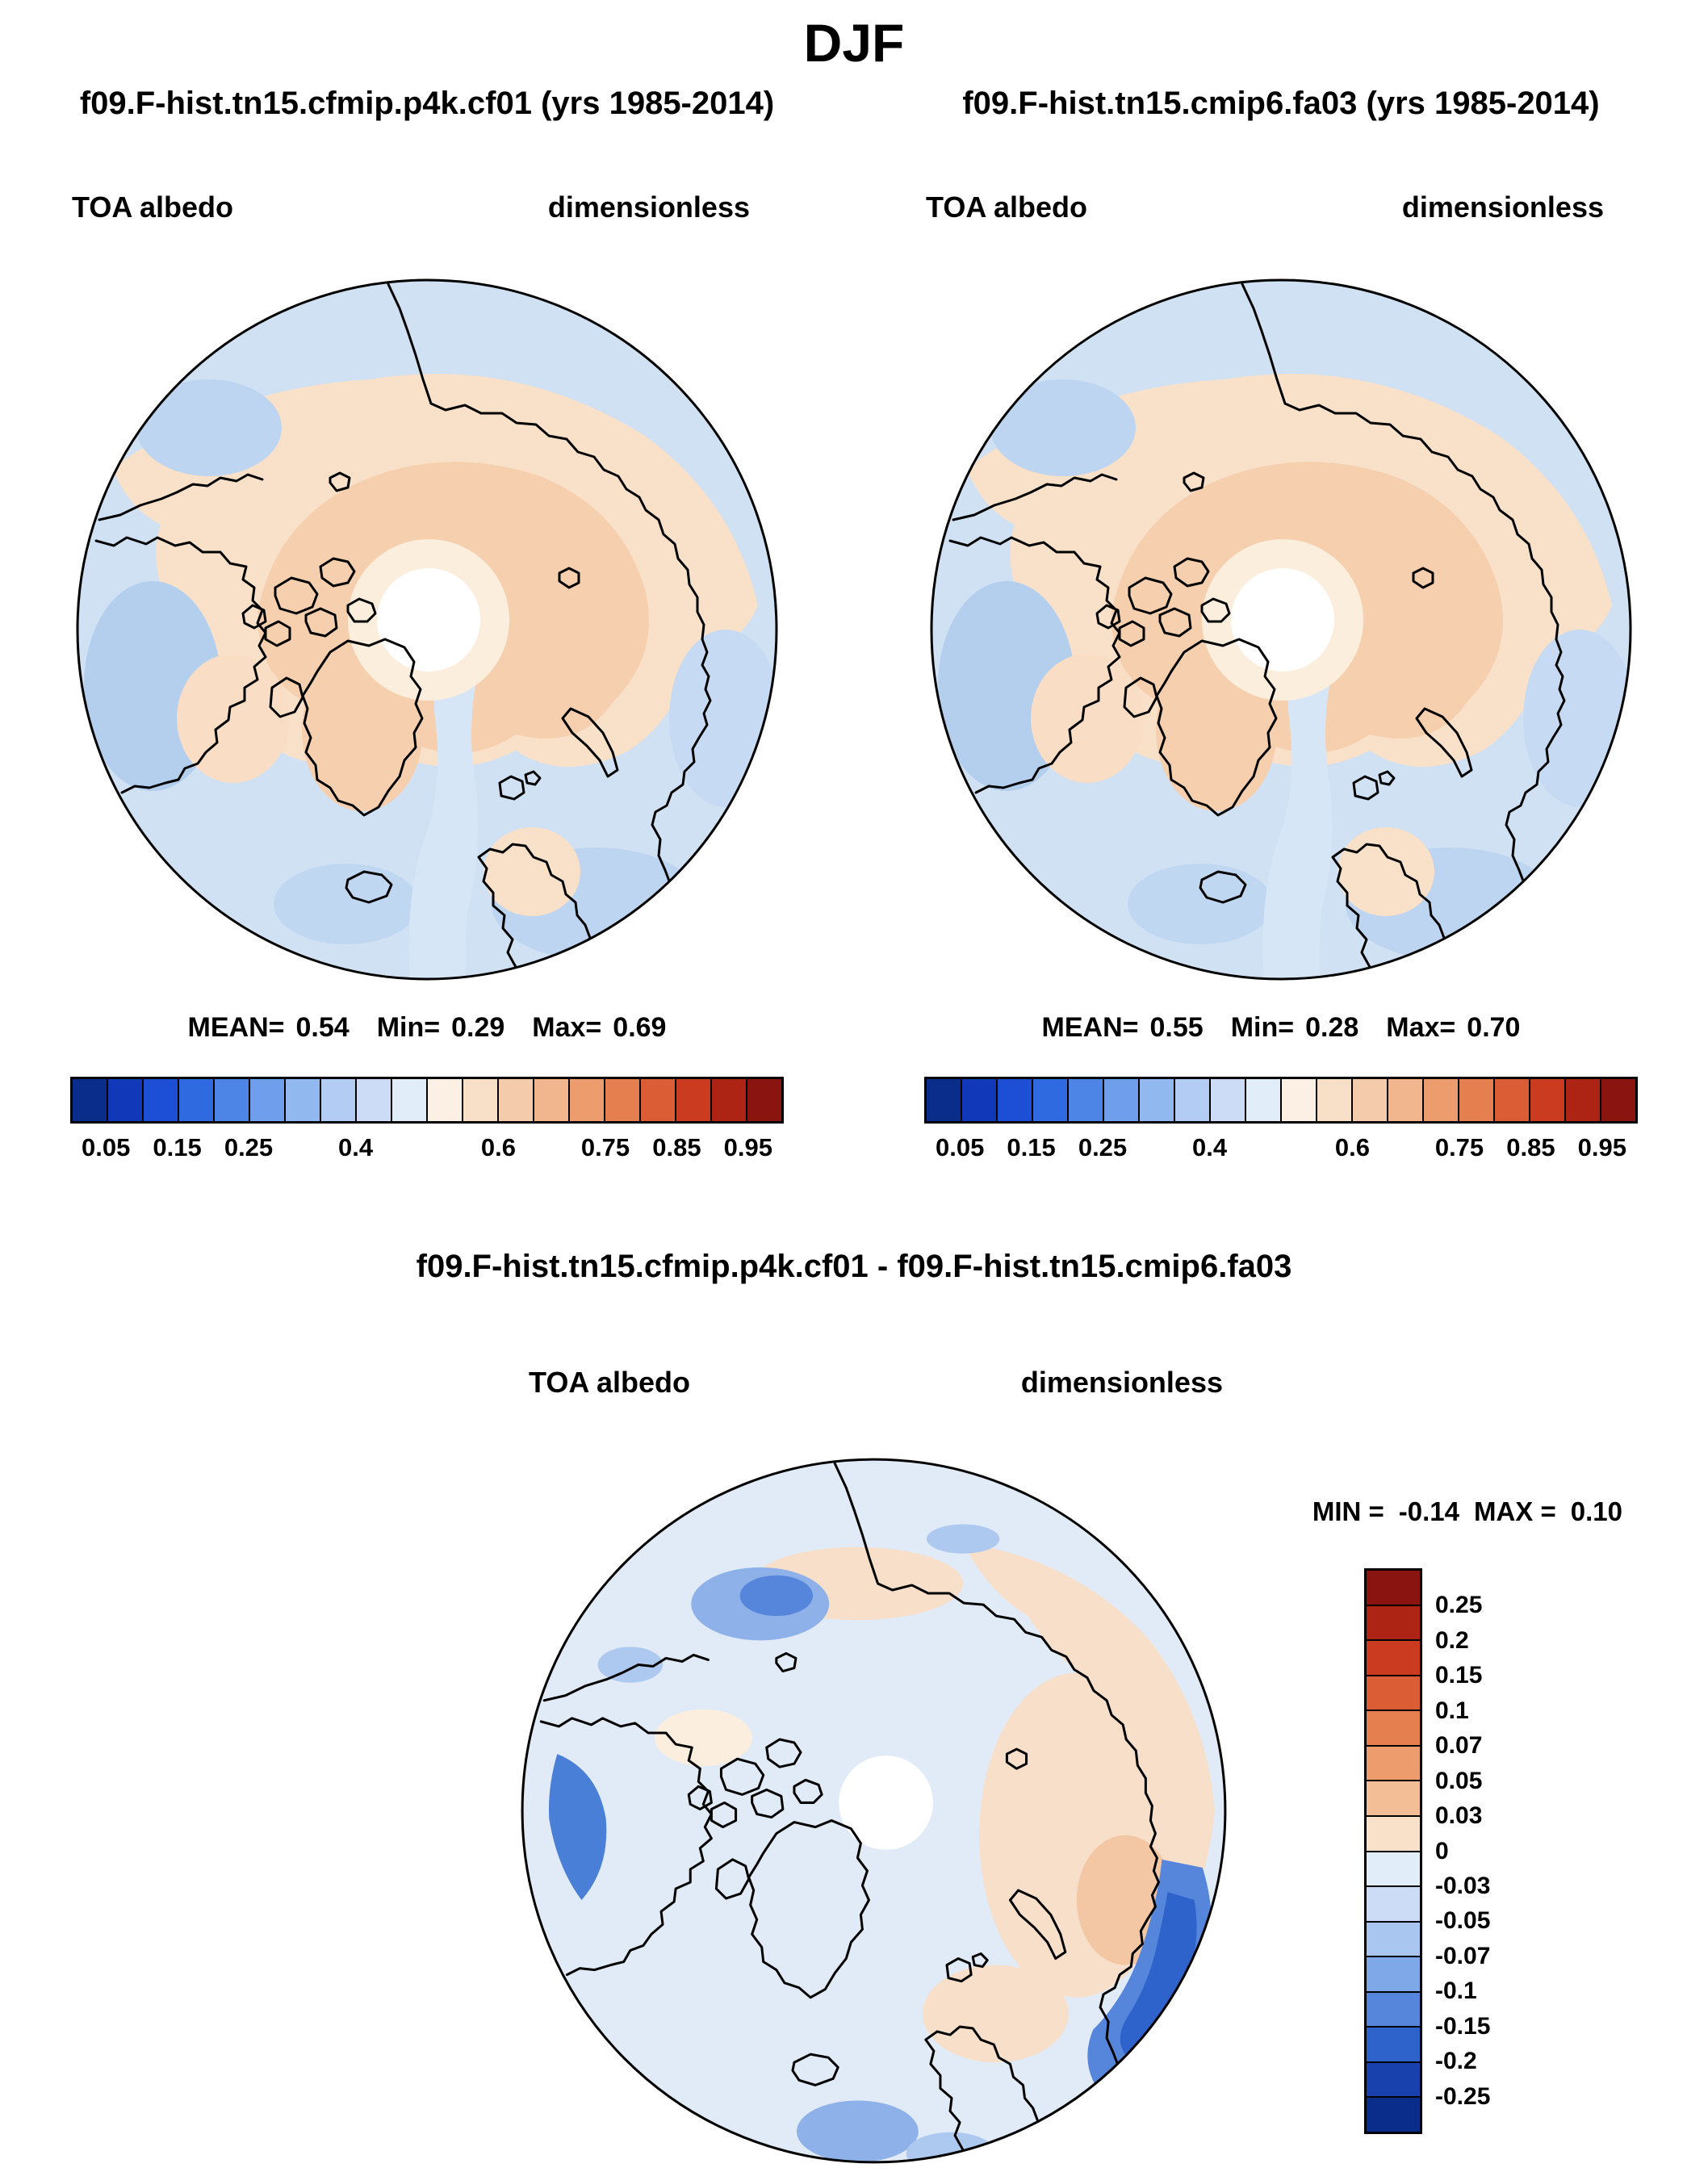 This screenshot has width=1708, height=2172. What do you see at coordinates (876, 1382) in the screenshot?
I see `diff-field-row: TOA albedo dimensionless` at bounding box center [876, 1382].